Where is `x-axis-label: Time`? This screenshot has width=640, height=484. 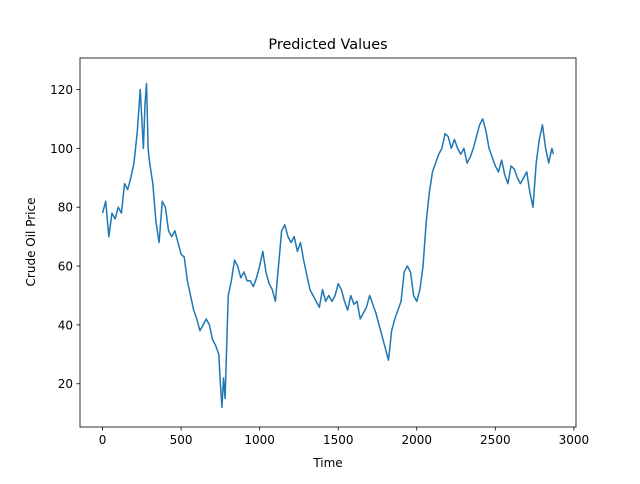
x-axis-label: Time is located at coordinates (327, 463).